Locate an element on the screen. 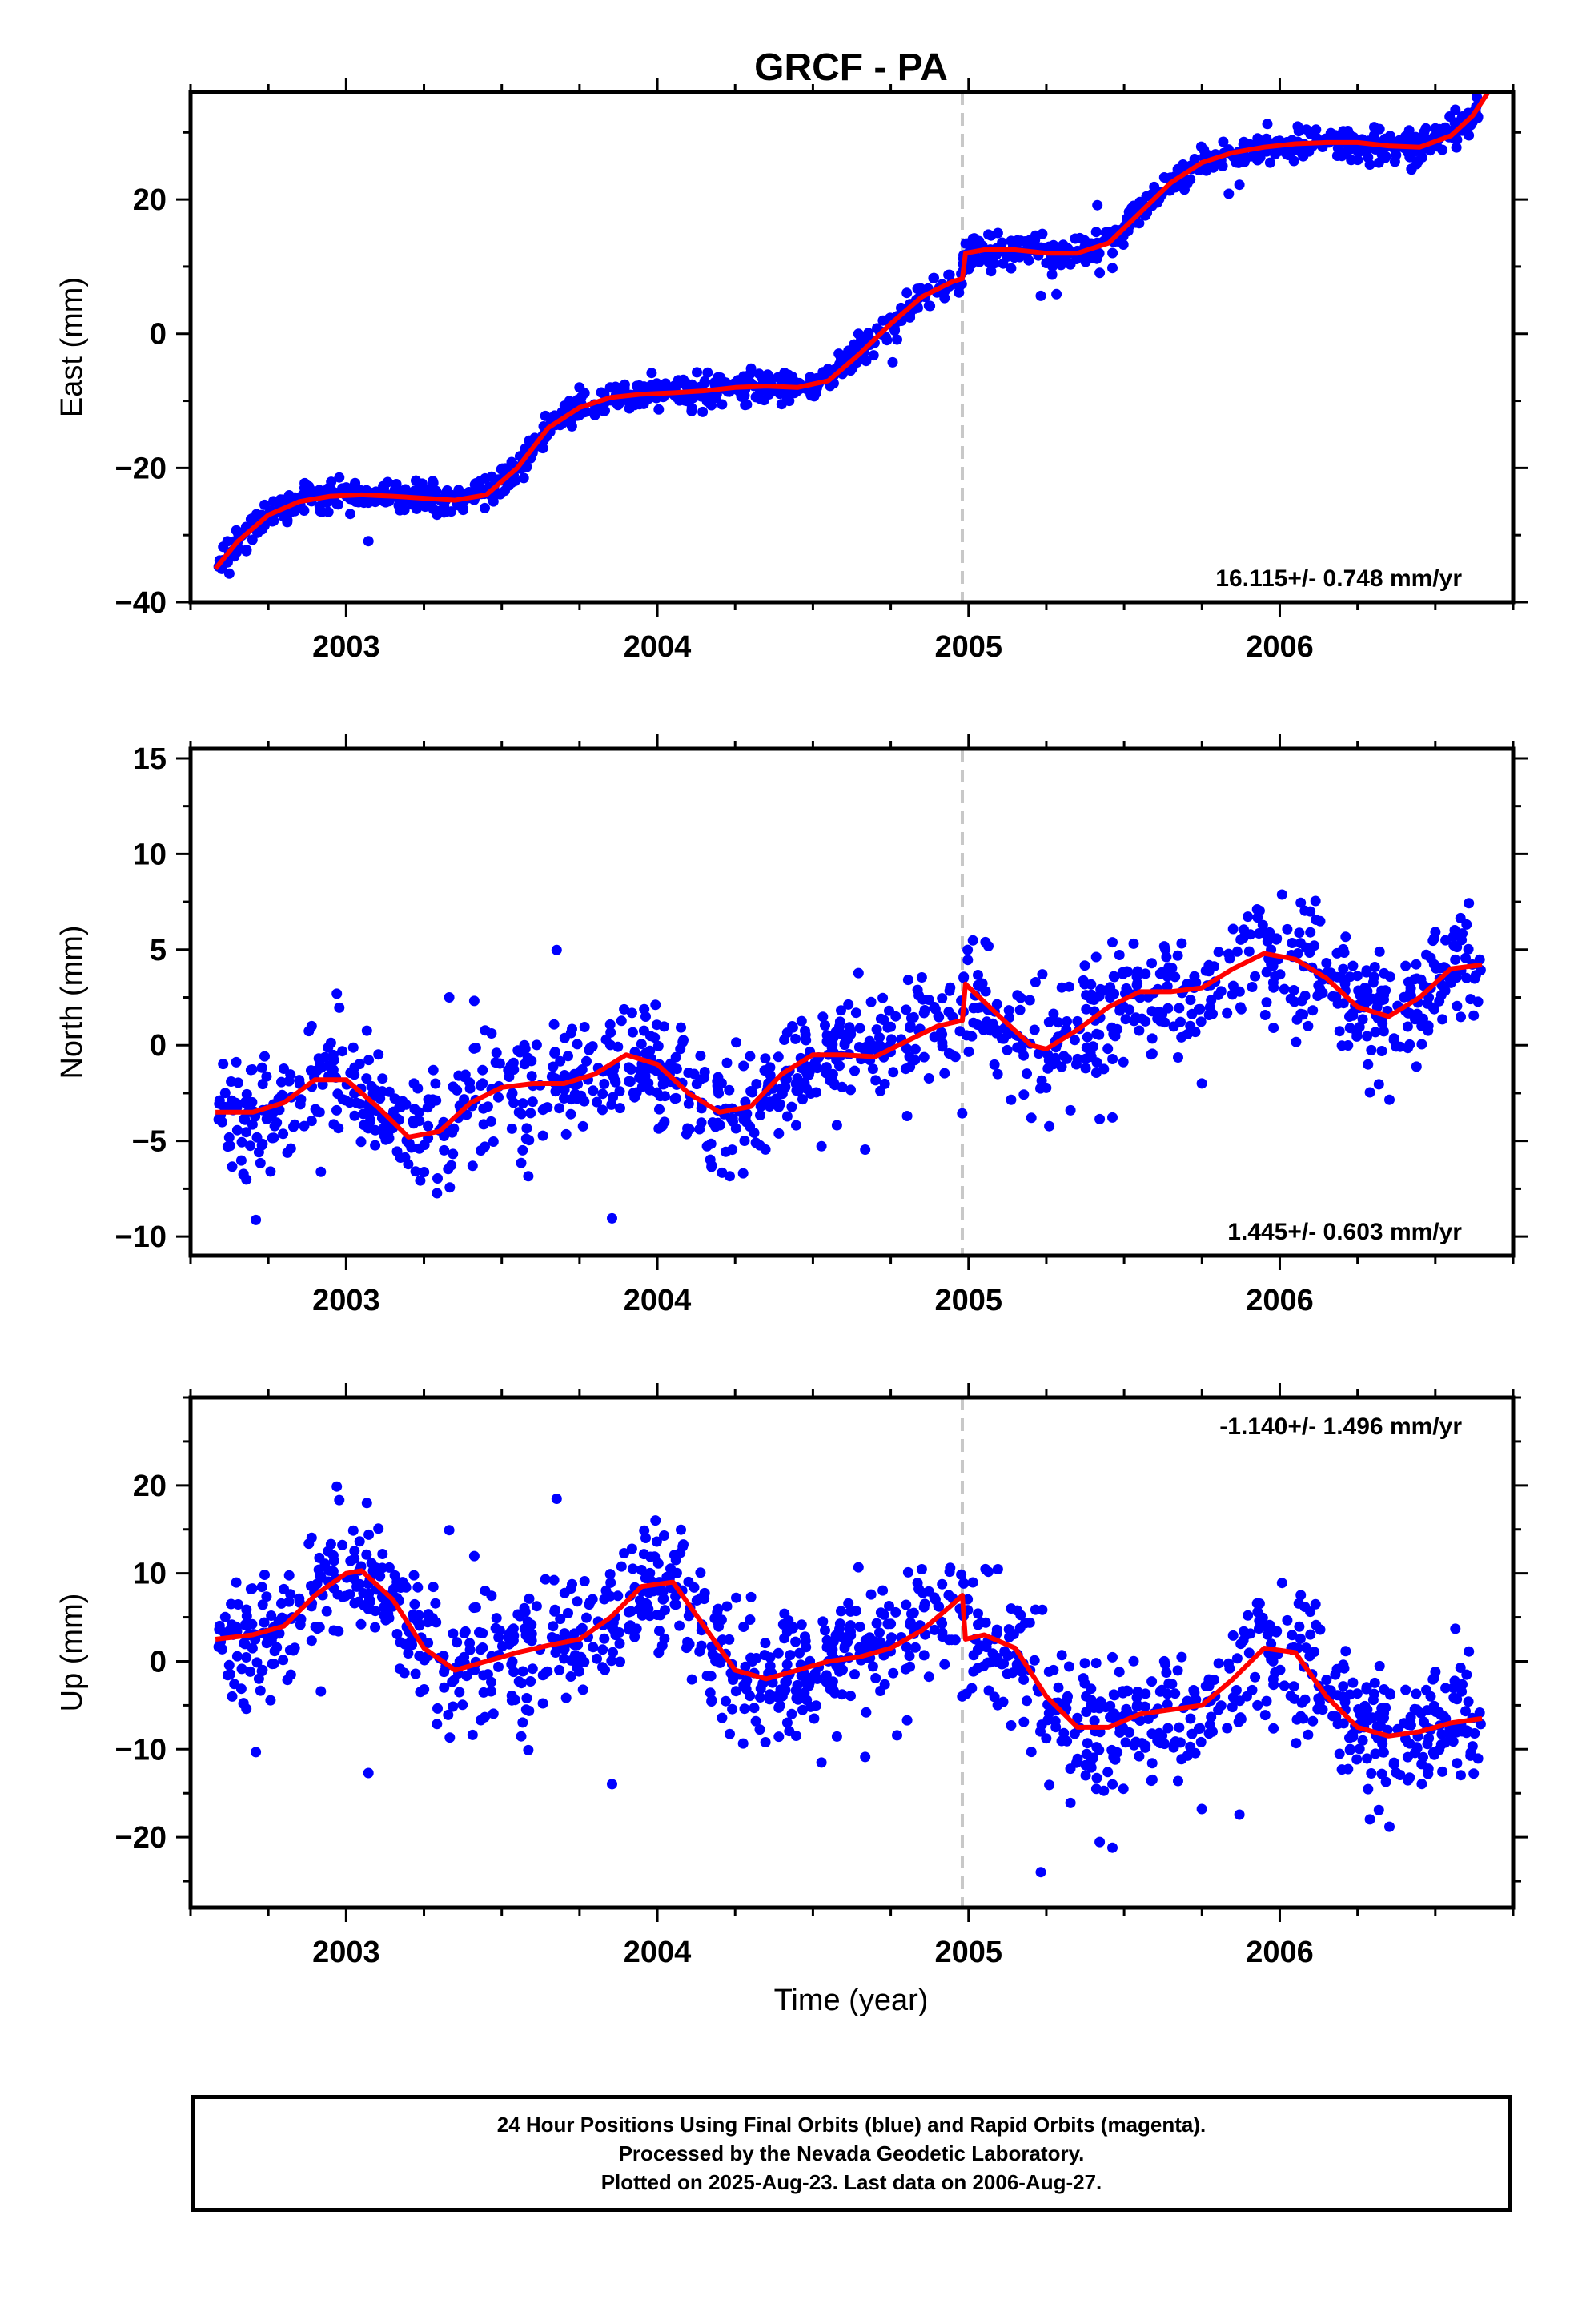  rate-label: -1.140+/- 1.496 mm/yr is located at coordinates (1340, 1426).